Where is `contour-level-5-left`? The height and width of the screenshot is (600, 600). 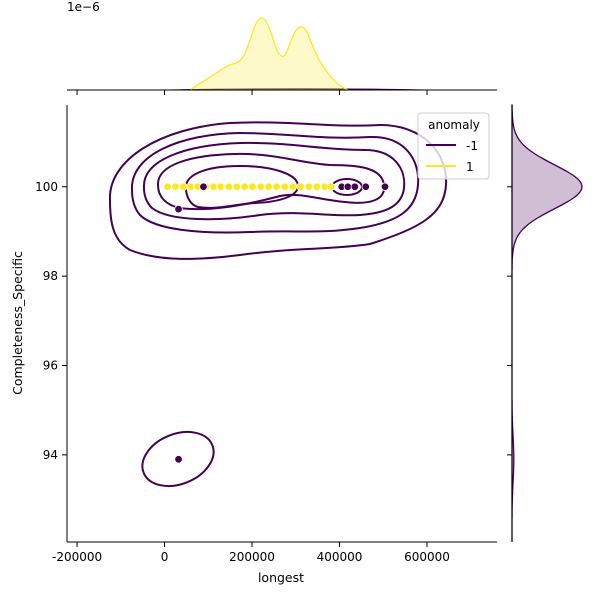 contour-level-5-left is located at coordinates (242, 186).